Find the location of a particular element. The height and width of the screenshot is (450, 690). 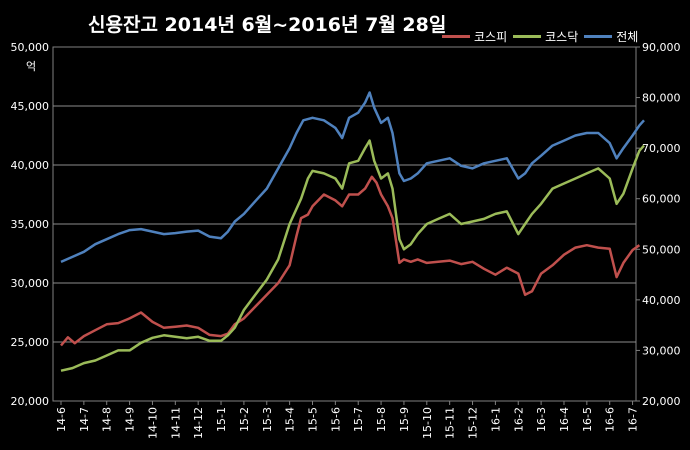

right-axis-tick-label: 30,000 is located at coordinates (661, 350).